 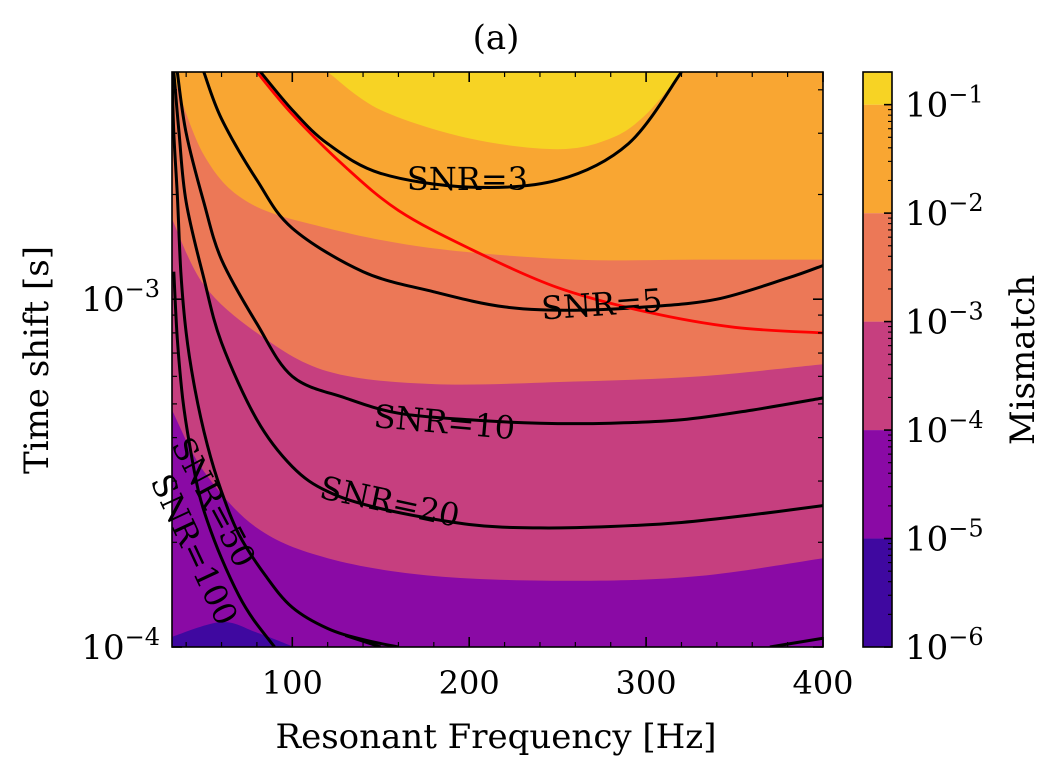 What do you see at coordinates (934, 369) in the screenshot?
I see `colorbar-ticks: 10⁻⁶ 10⁻⁵ 10⁻⁴ 10⁻³ 10⁻² 10⁻¹` at bounding box center [934, 369].